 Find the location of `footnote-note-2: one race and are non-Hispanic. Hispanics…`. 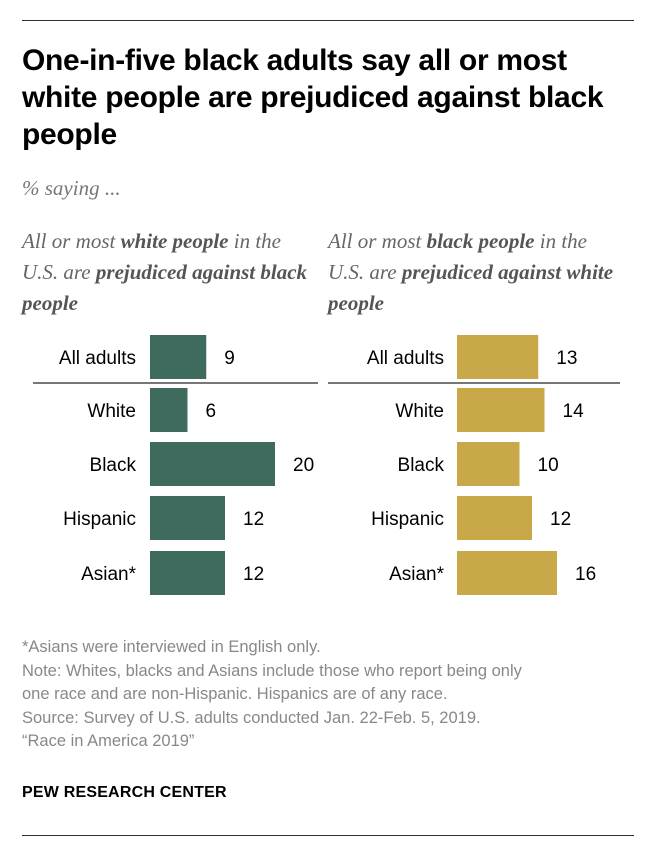

footnote-note-2: one race and are non-Hispanic. Hispanics… is located at coordinates (235, 694).